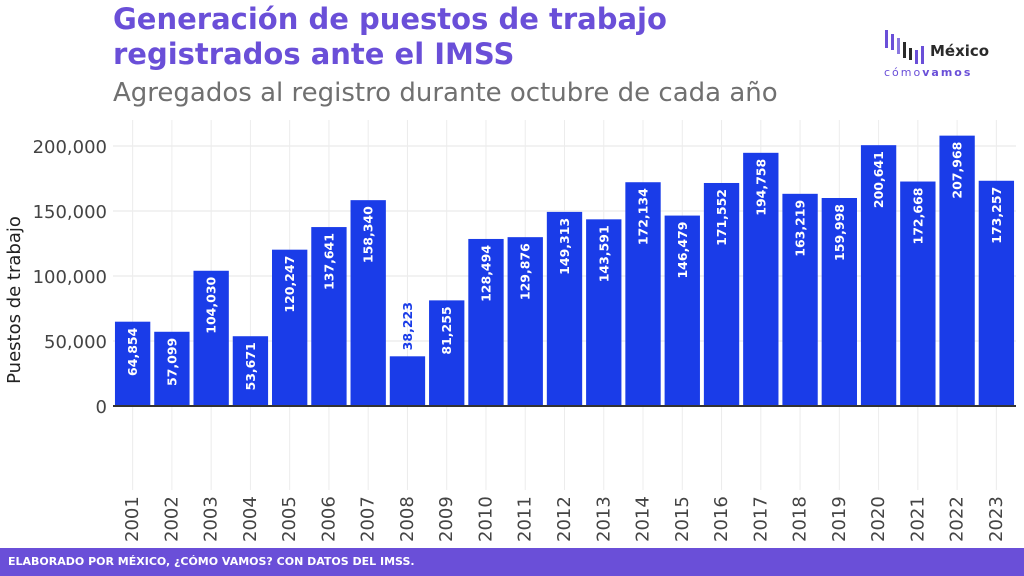 Image resolution: width=1024 pixels, height=576 pixels. I want to click on data-label: 173,257, so click(996, 215).